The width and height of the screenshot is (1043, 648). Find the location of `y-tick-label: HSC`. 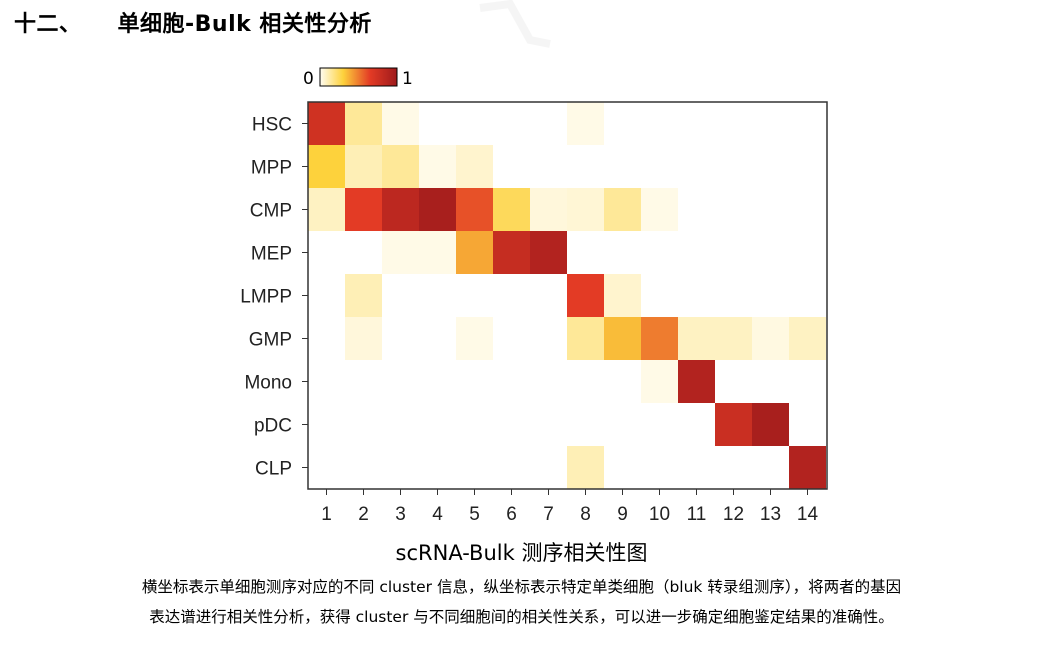

y-tick-label: HSC is located at coordinates (272, 125).